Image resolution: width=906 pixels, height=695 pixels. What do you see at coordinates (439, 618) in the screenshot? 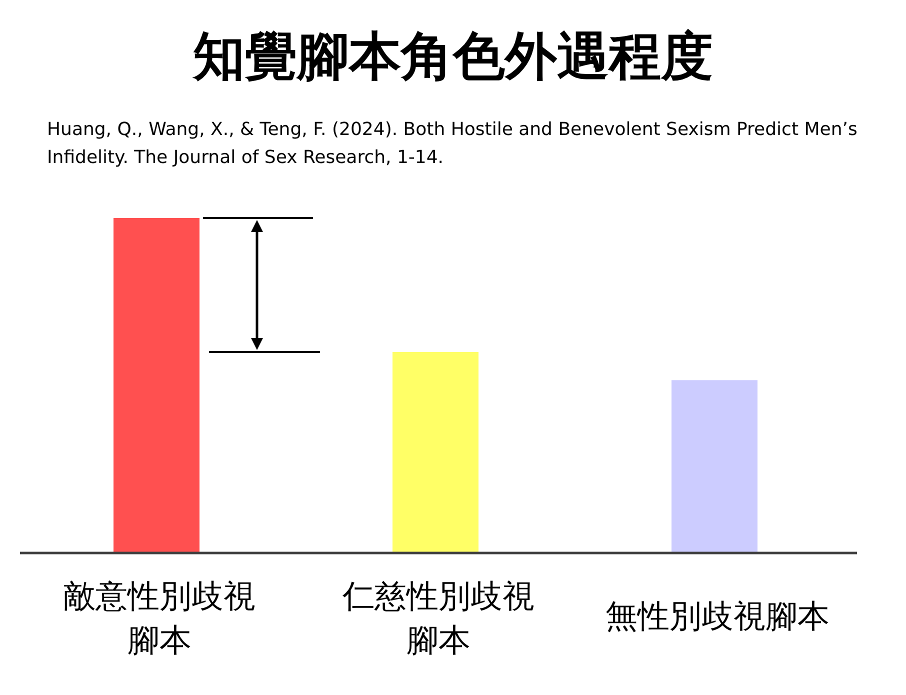
I see `category-label: 仁慈性別歧視腳本` at bounding box center [439, 618].